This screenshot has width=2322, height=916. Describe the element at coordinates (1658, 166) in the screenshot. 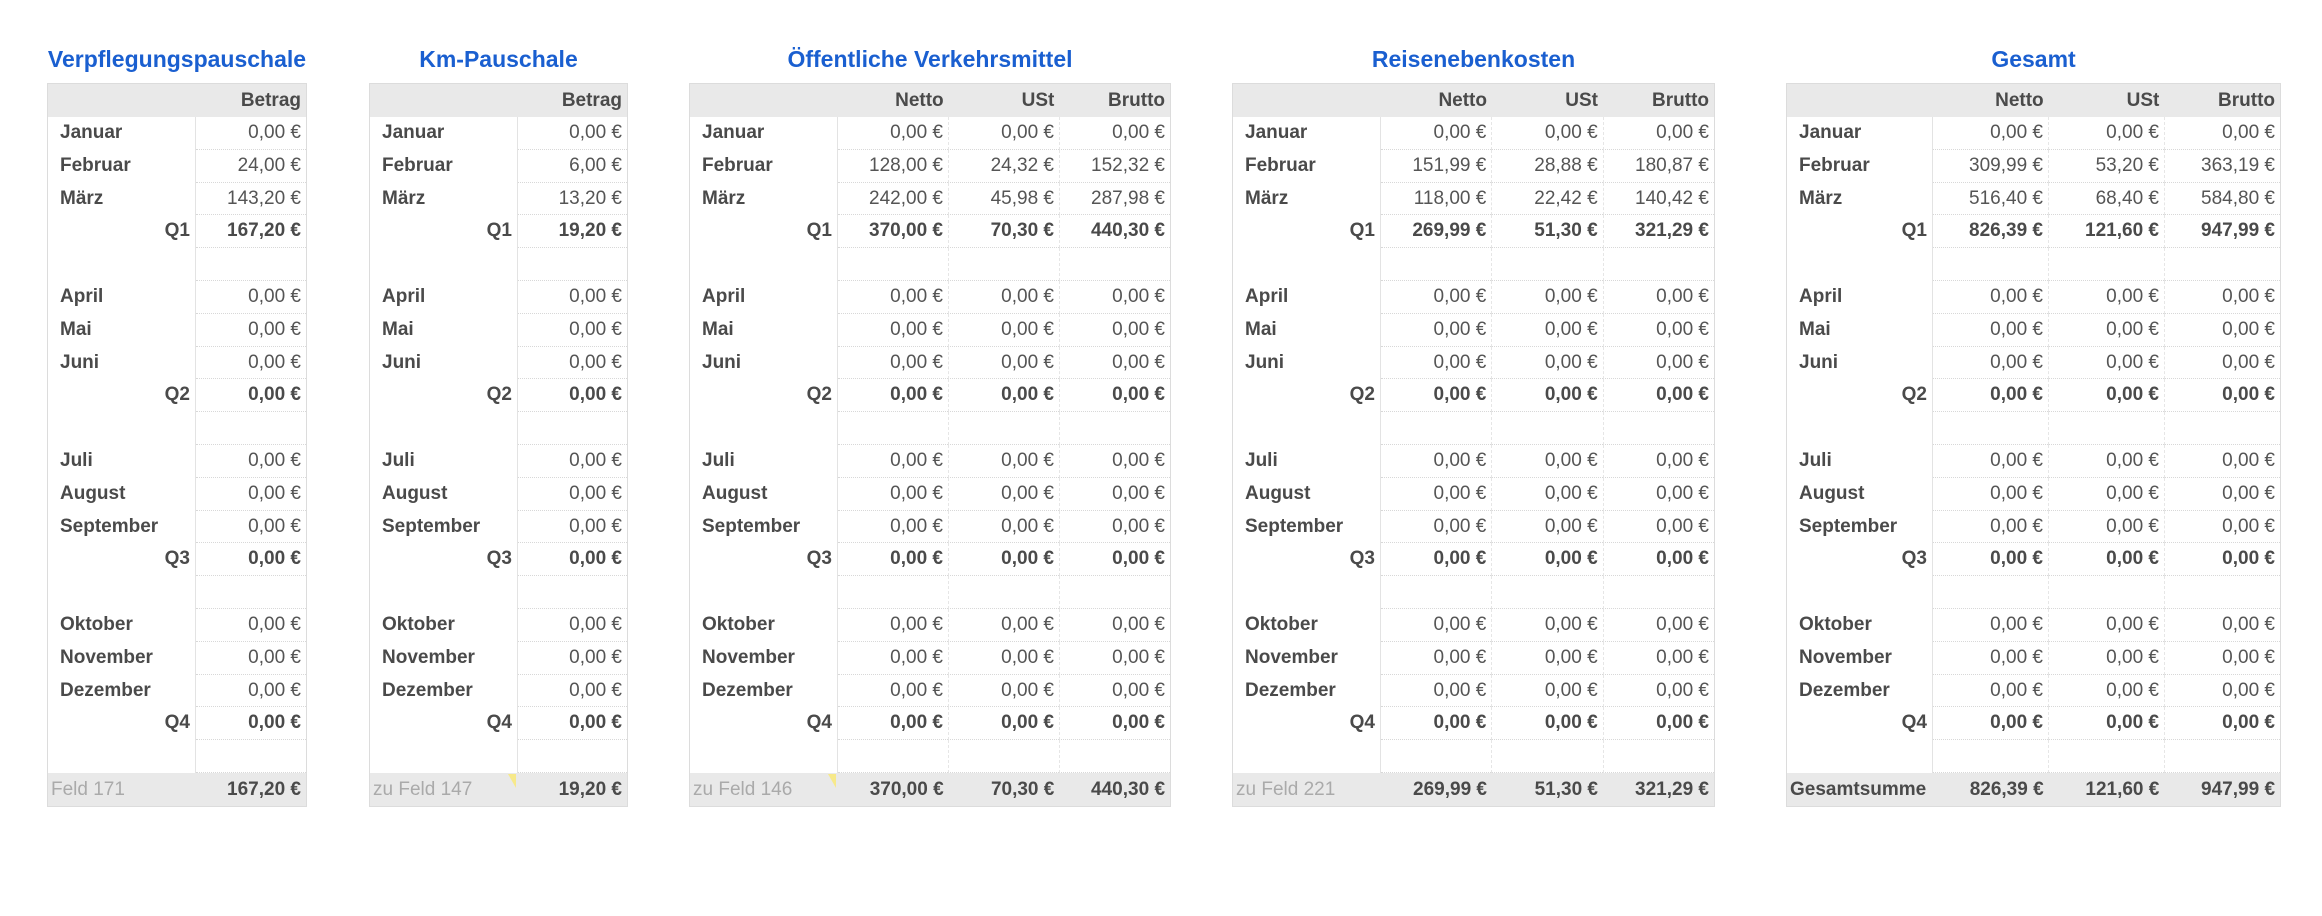

I see `value-cell: 180,87 €` at that location.